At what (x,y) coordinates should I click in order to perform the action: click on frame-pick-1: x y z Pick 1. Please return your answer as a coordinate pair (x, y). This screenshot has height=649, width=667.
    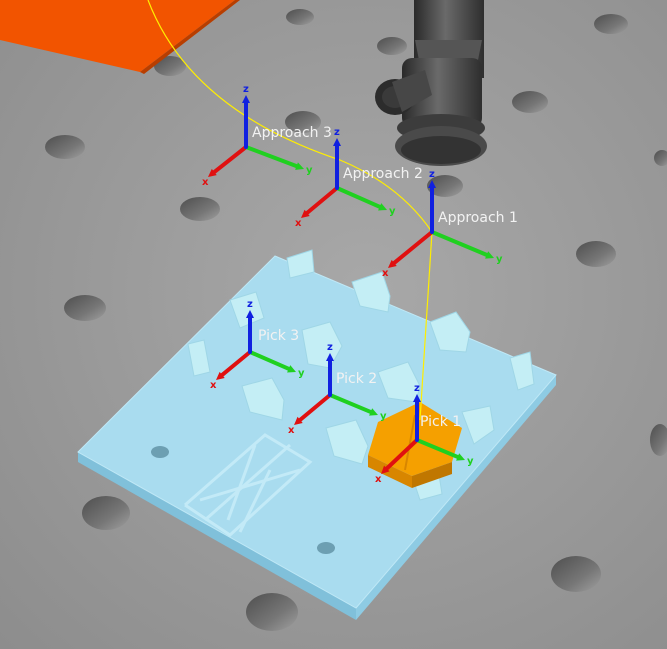
    Looking at the image, I should click on (424, 434).